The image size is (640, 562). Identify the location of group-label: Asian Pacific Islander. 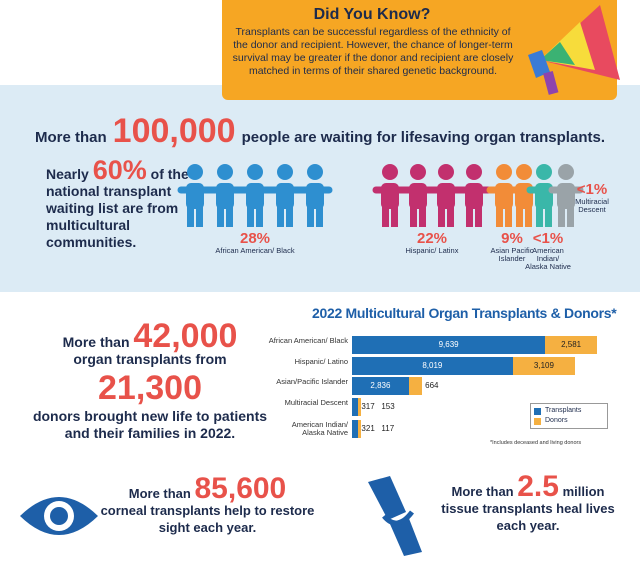
(512, 254).